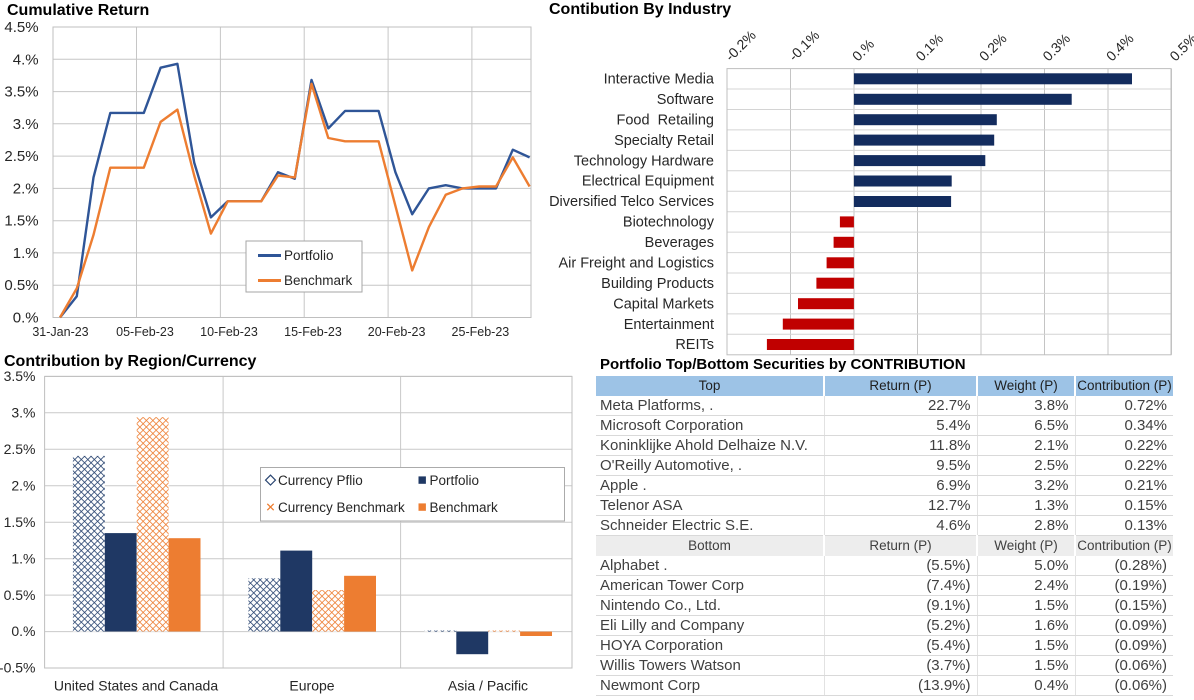 Image resolution: width=1194 pixels, height=700 pixels. I want to click on svg-text: 10-Feb-23, so click(229, 332).